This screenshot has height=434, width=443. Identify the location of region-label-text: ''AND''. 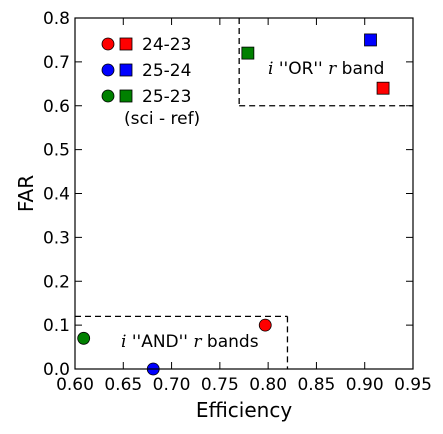
(159, 342).